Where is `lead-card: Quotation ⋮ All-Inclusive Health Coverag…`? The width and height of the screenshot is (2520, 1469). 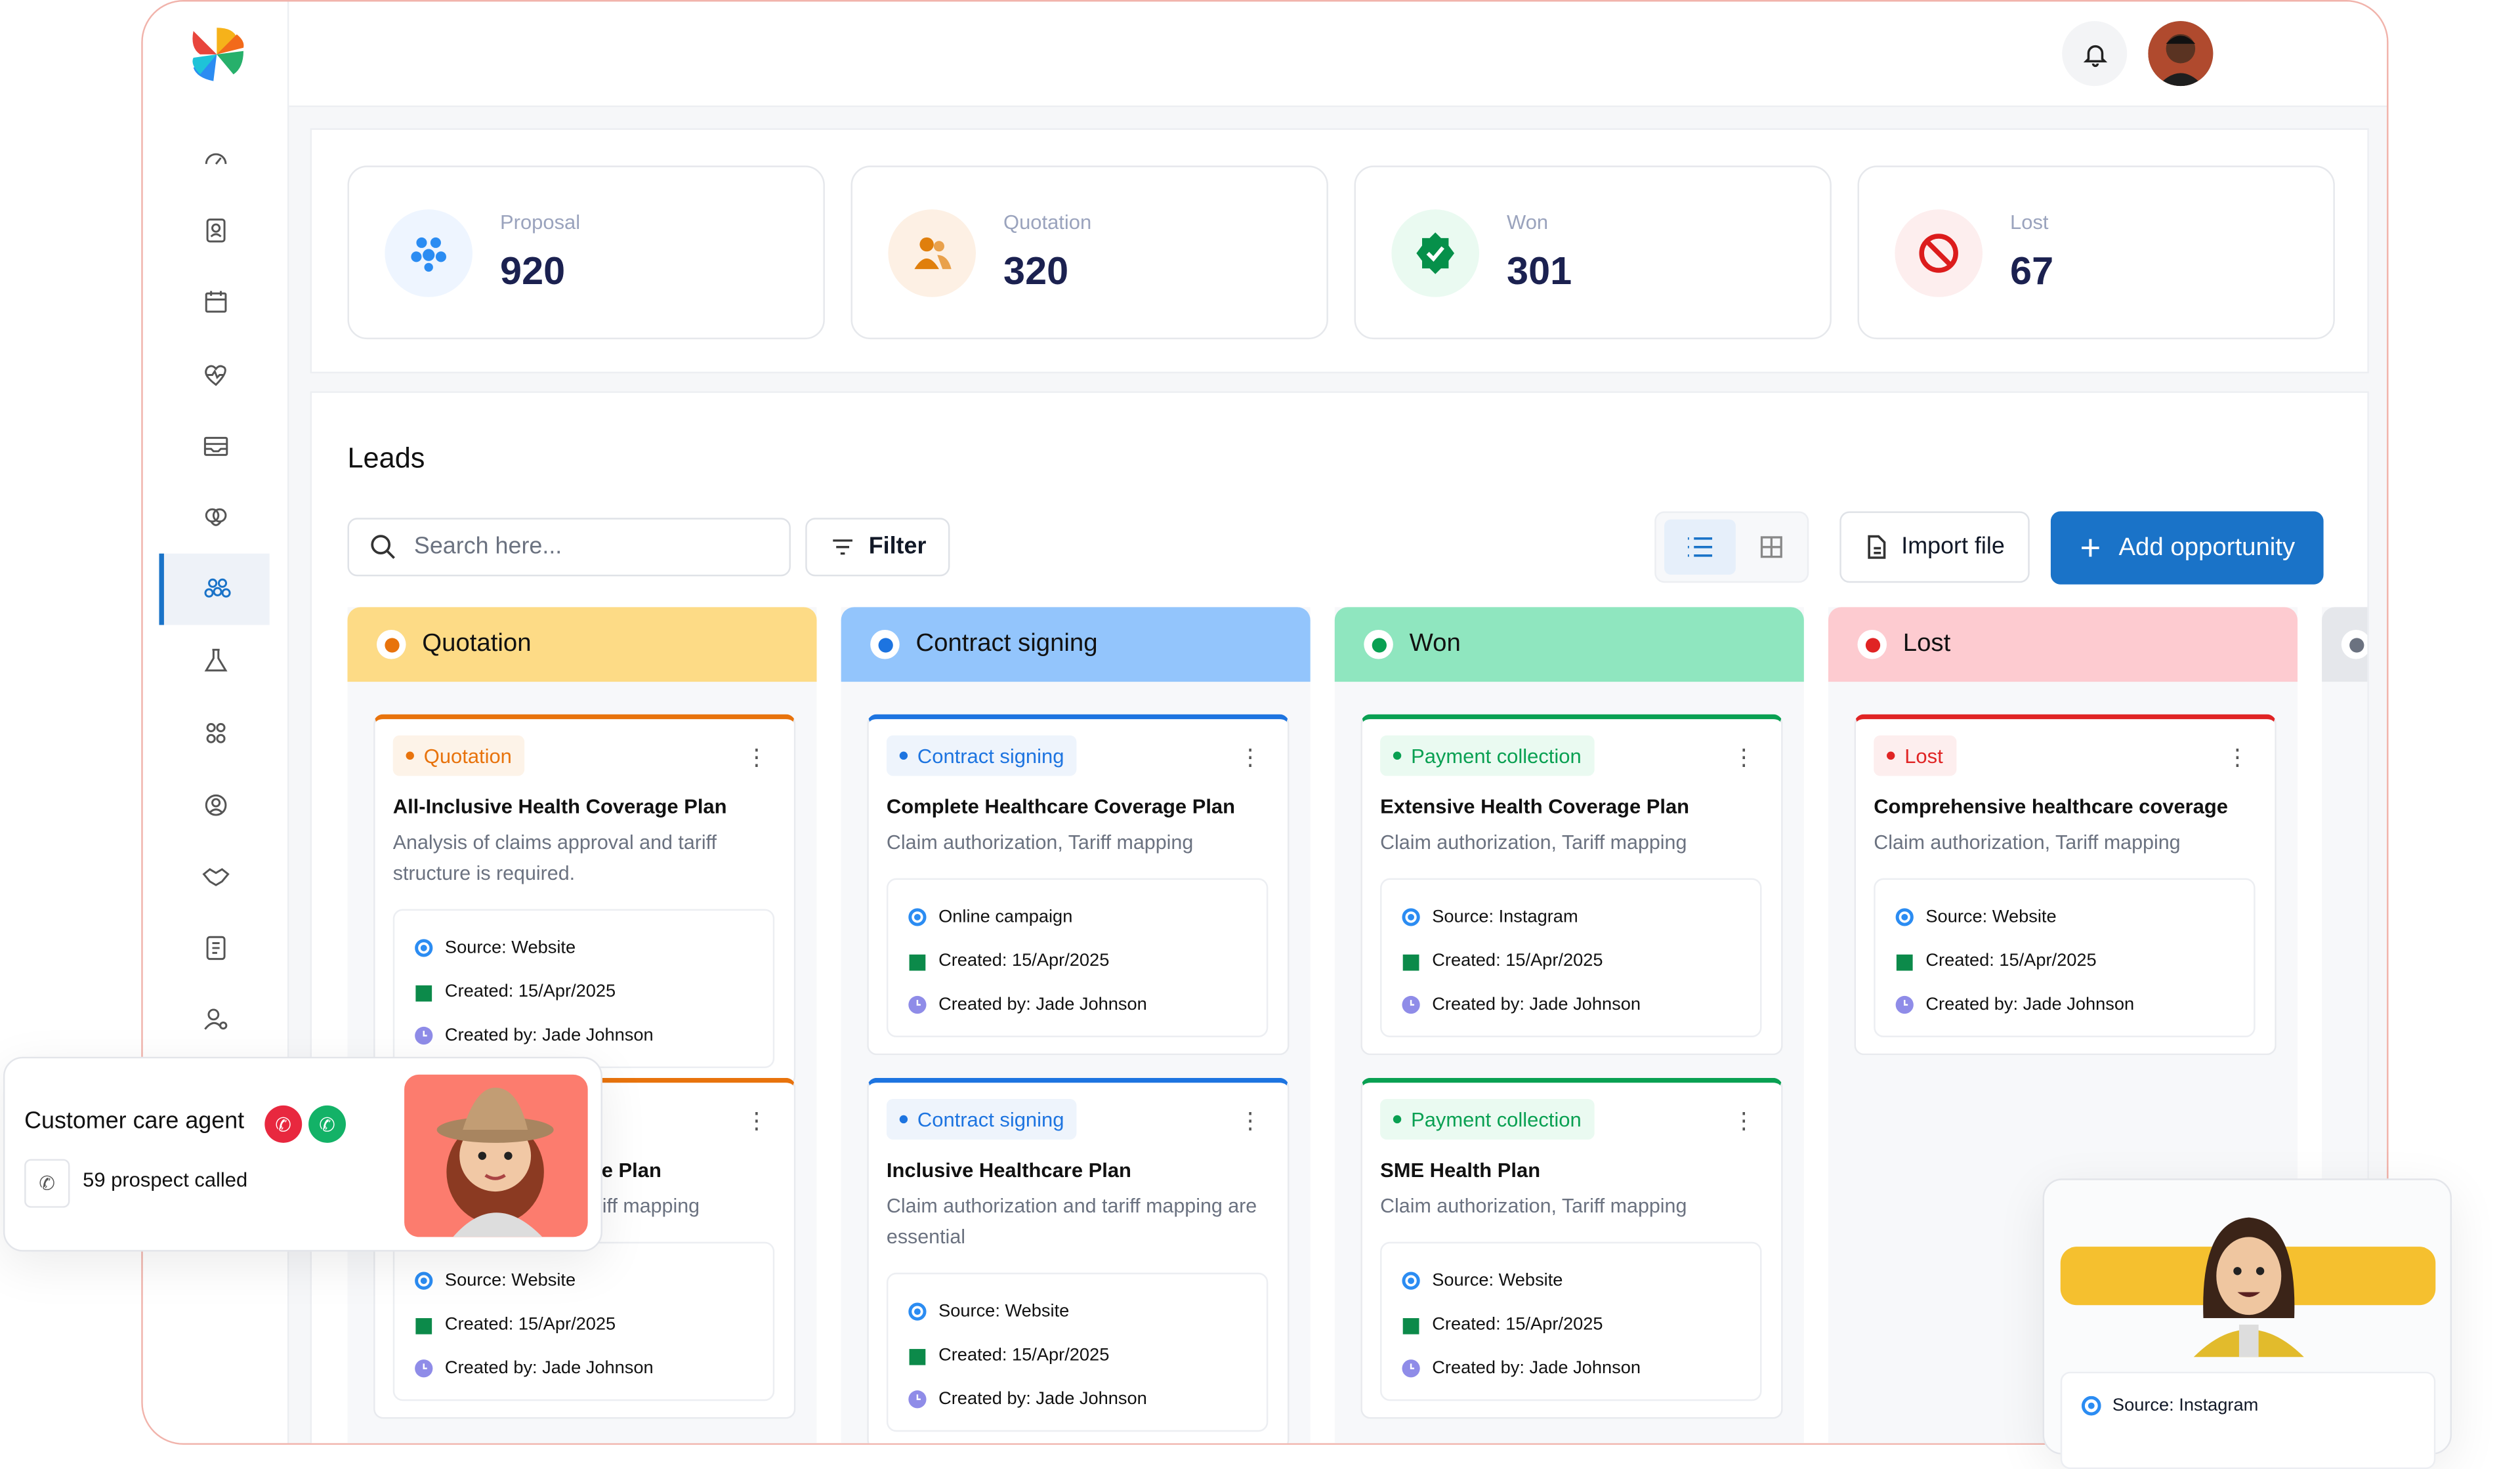
lead-card: Quotation ⋮ All-Inclusive Health Coverag… is located at coordinates (584, 900).